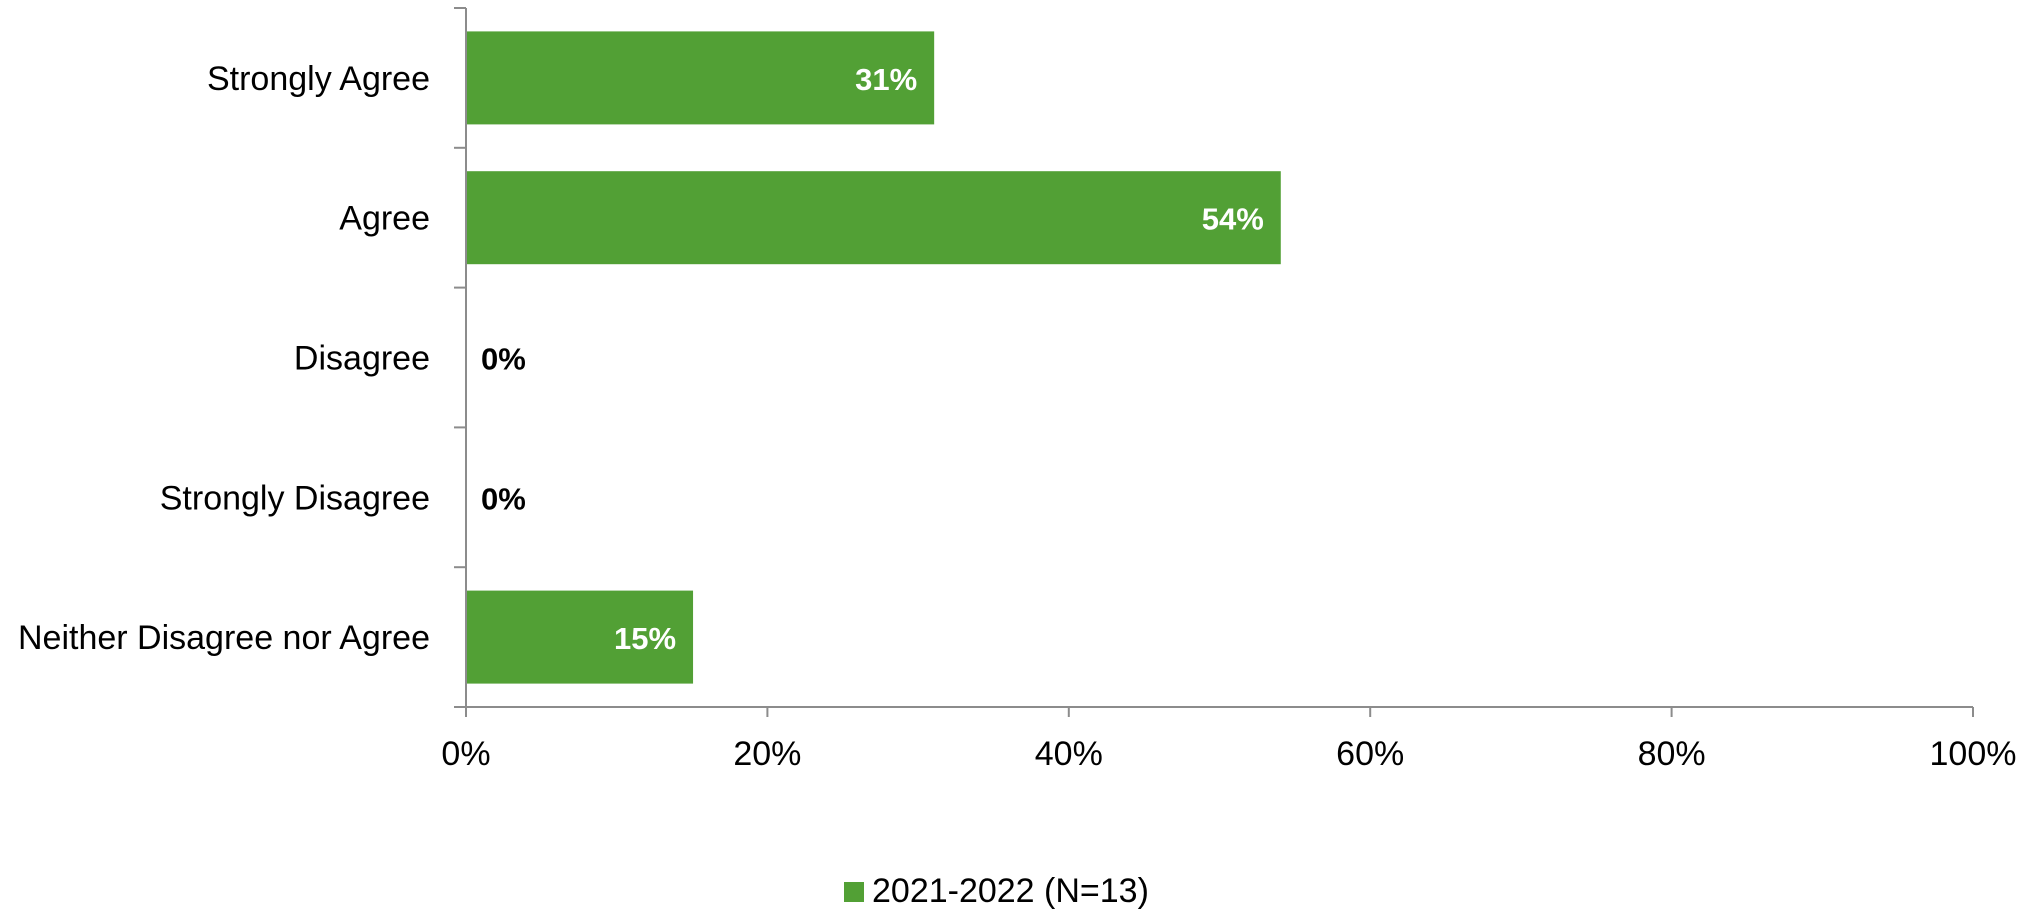 The height and width of the screenshot is (910, 2035). Describe the element at coordinates (1370, 754) in the screenshot. I see `x-tick-label: 60%` at that location.